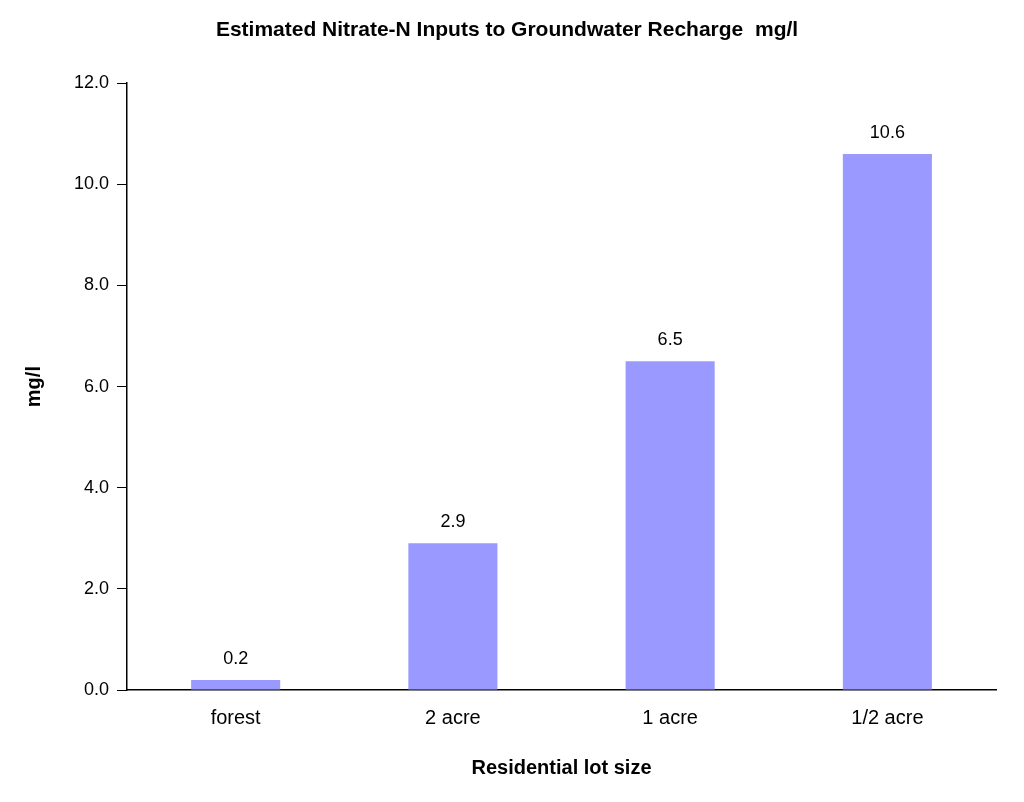 Image resolution: width=1024 pixels, height=802 pixels. Describe the element at coordinates (453, 716) in the screenshot. I see `x-tick-label: 2 acre` at that location.